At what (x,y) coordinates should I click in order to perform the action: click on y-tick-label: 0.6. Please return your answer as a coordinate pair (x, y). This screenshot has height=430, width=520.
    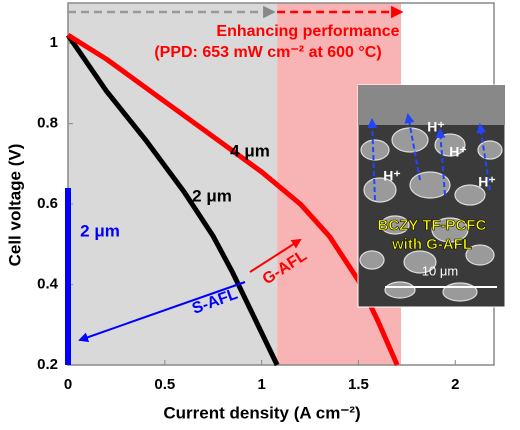
    Looking at the image, I should click on (47, 203).